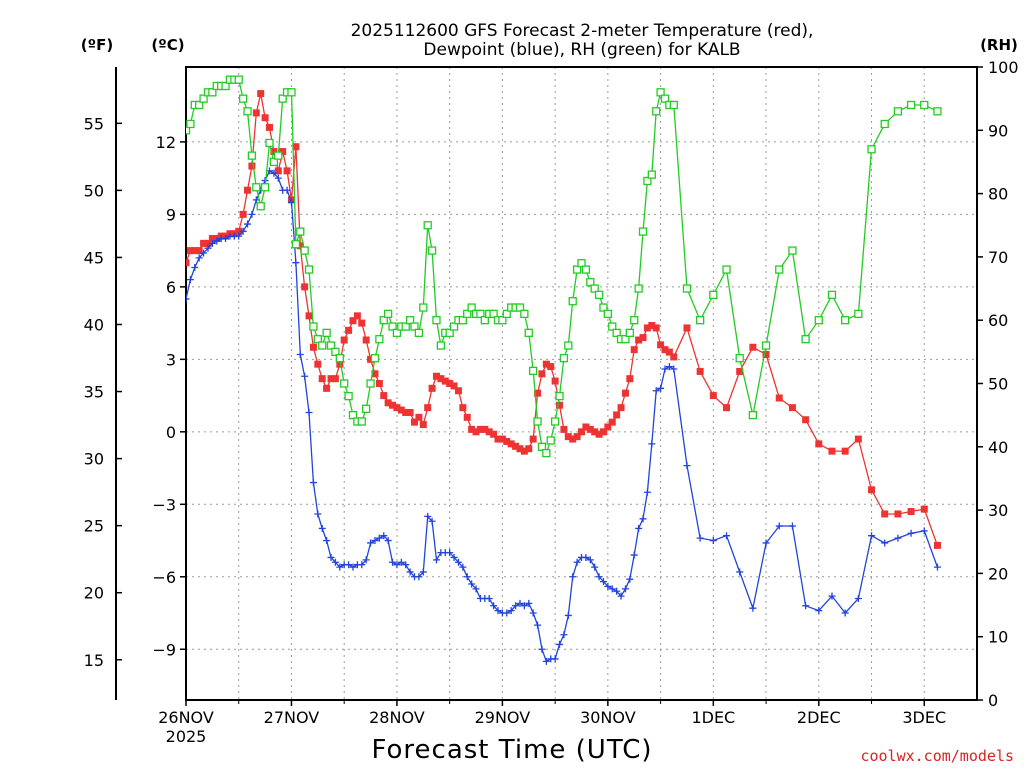  Describe the element at coordinates (998, 384) in the screenshot. I see `rh-tick-label: 50` at that location.